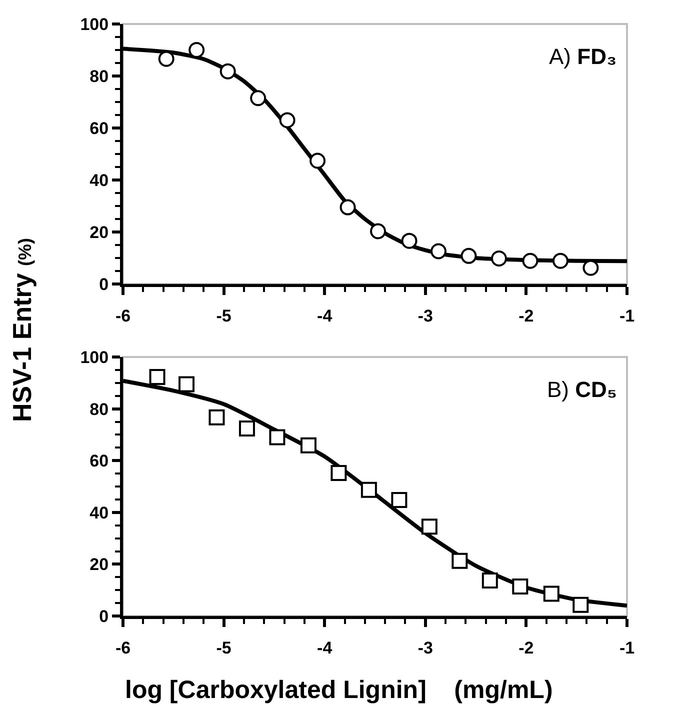 The width and height of the screenshot is (678, 715). I want to click on y-axis-title: HSV-1 Entry (%), so click(22, 330).